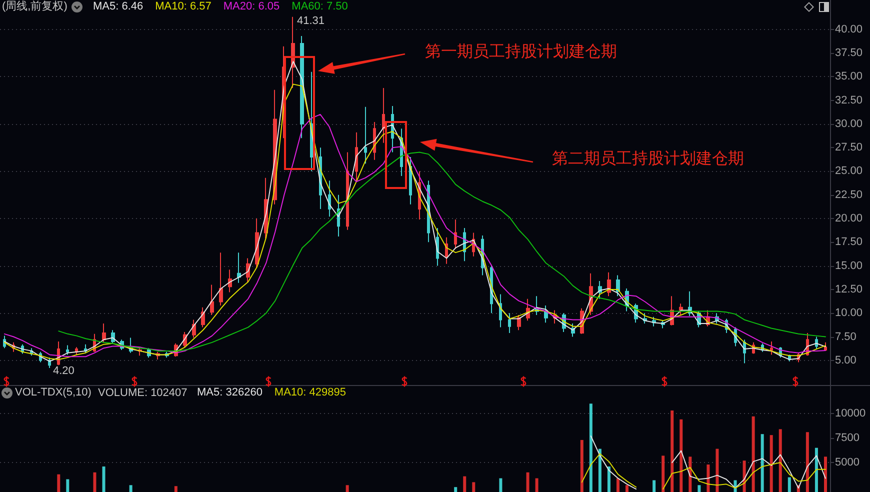 Image resolution: width=870 pixels, height=492 pixels. What do you see at coordinates (118, 6) in the screenshot?
I see `text: MA5: 6.46` at bounding box center [118, 6].